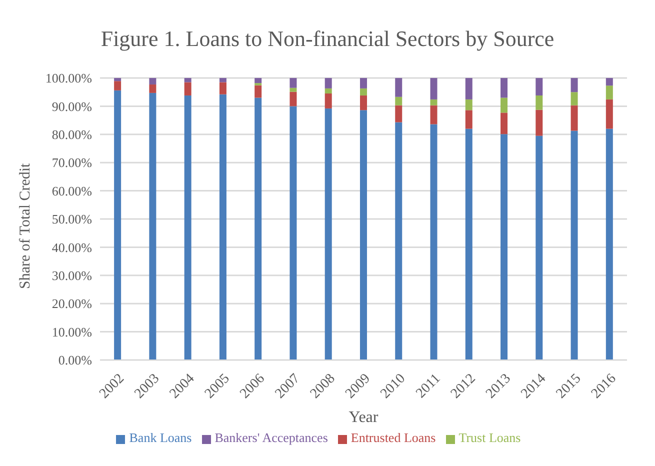 Image resolution: width=655 pixels, height=466 pixels. What do you see at coordinates (429, 386) in the screenshot?
I see `x-tick-label: 2011` at bounding box center [429, 386].